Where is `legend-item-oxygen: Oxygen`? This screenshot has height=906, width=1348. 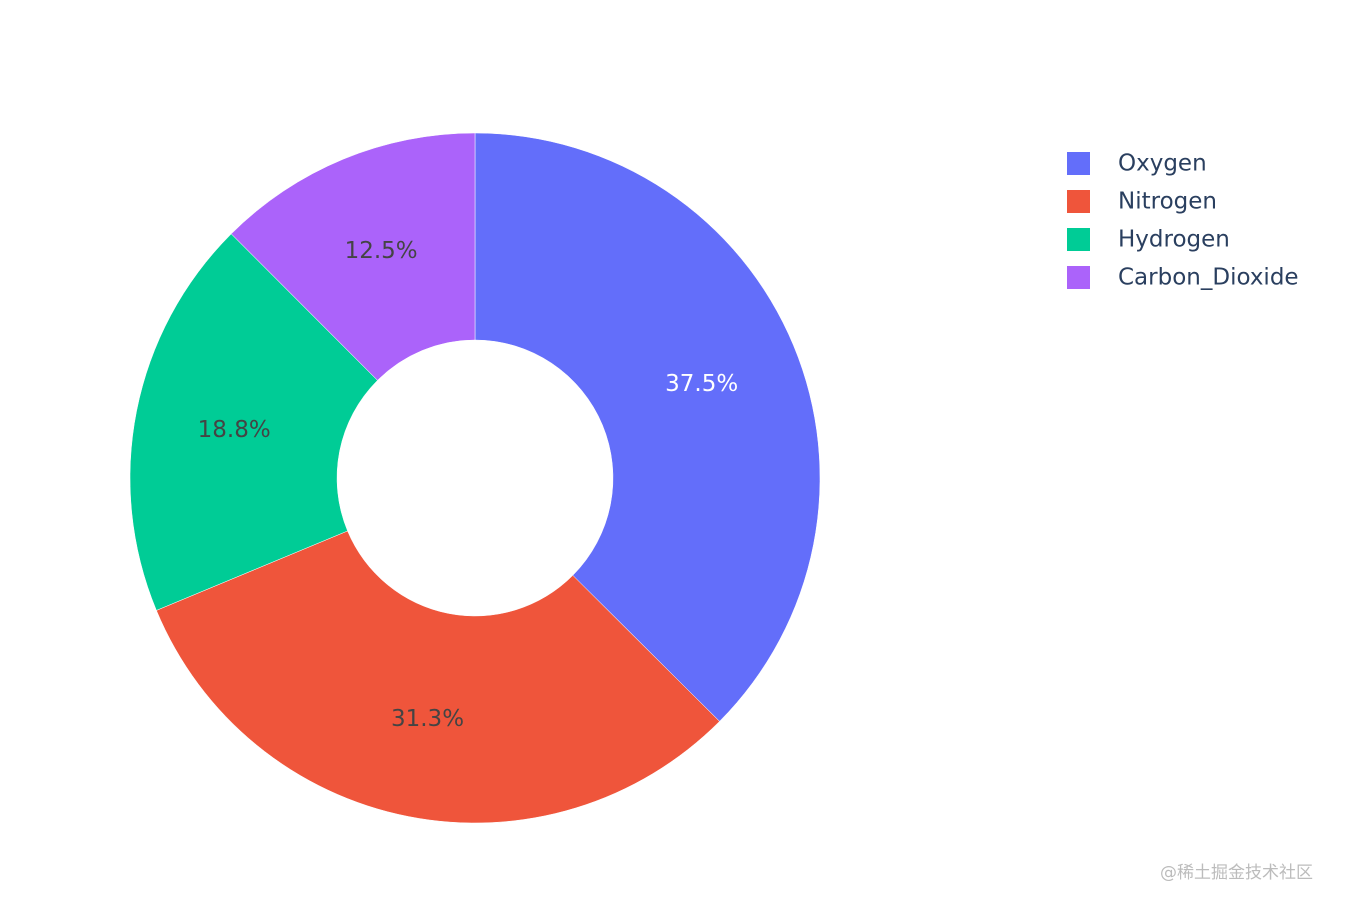
legend-item-oxygen: Oxygen is located at coordinates (1137, 164).